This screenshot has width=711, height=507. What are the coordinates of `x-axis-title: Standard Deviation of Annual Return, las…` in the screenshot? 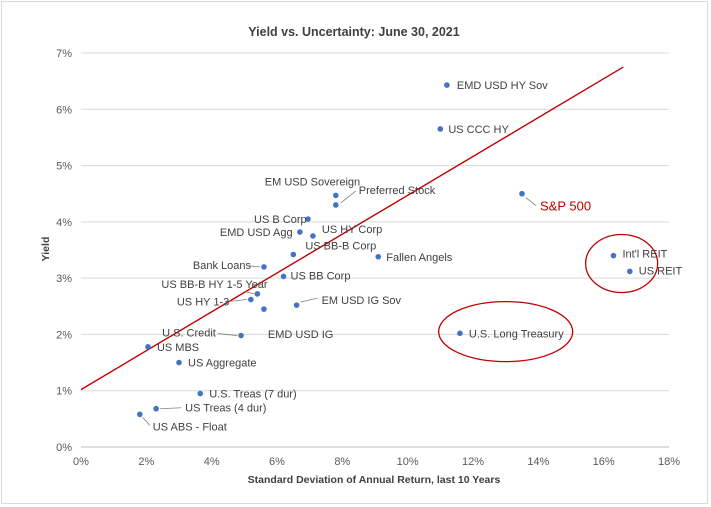 It's located at (374, 480).